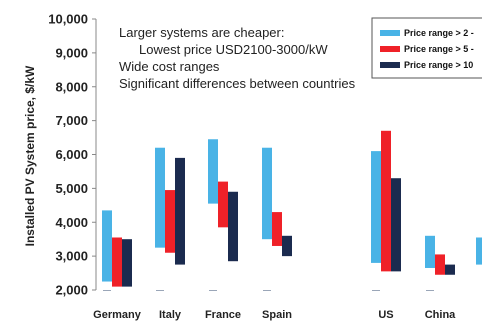 The image size is (482, 335). What do you see at coordinates (117, 315) in the screenshot?
I see `x-tick-label: Germany` at bounding box center [117, 315].